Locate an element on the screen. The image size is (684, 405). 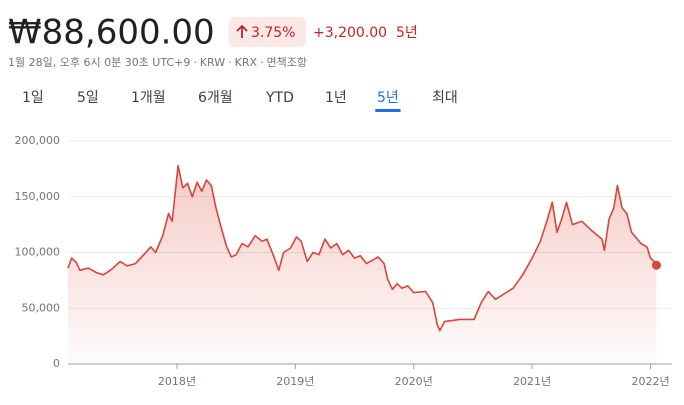
active-tab-indicator is located at coordinates (388, 110).